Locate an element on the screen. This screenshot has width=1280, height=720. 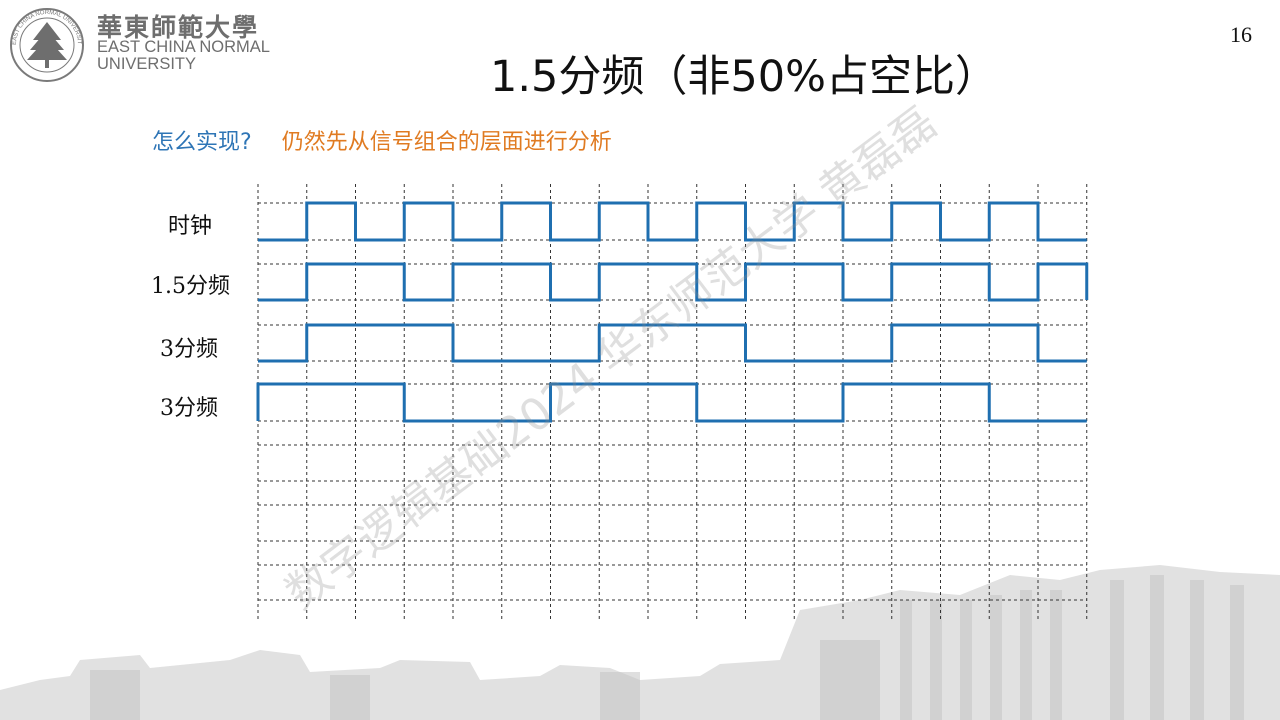
university-name-cn: 華東師範大學 is located at coordinates (178, 27).